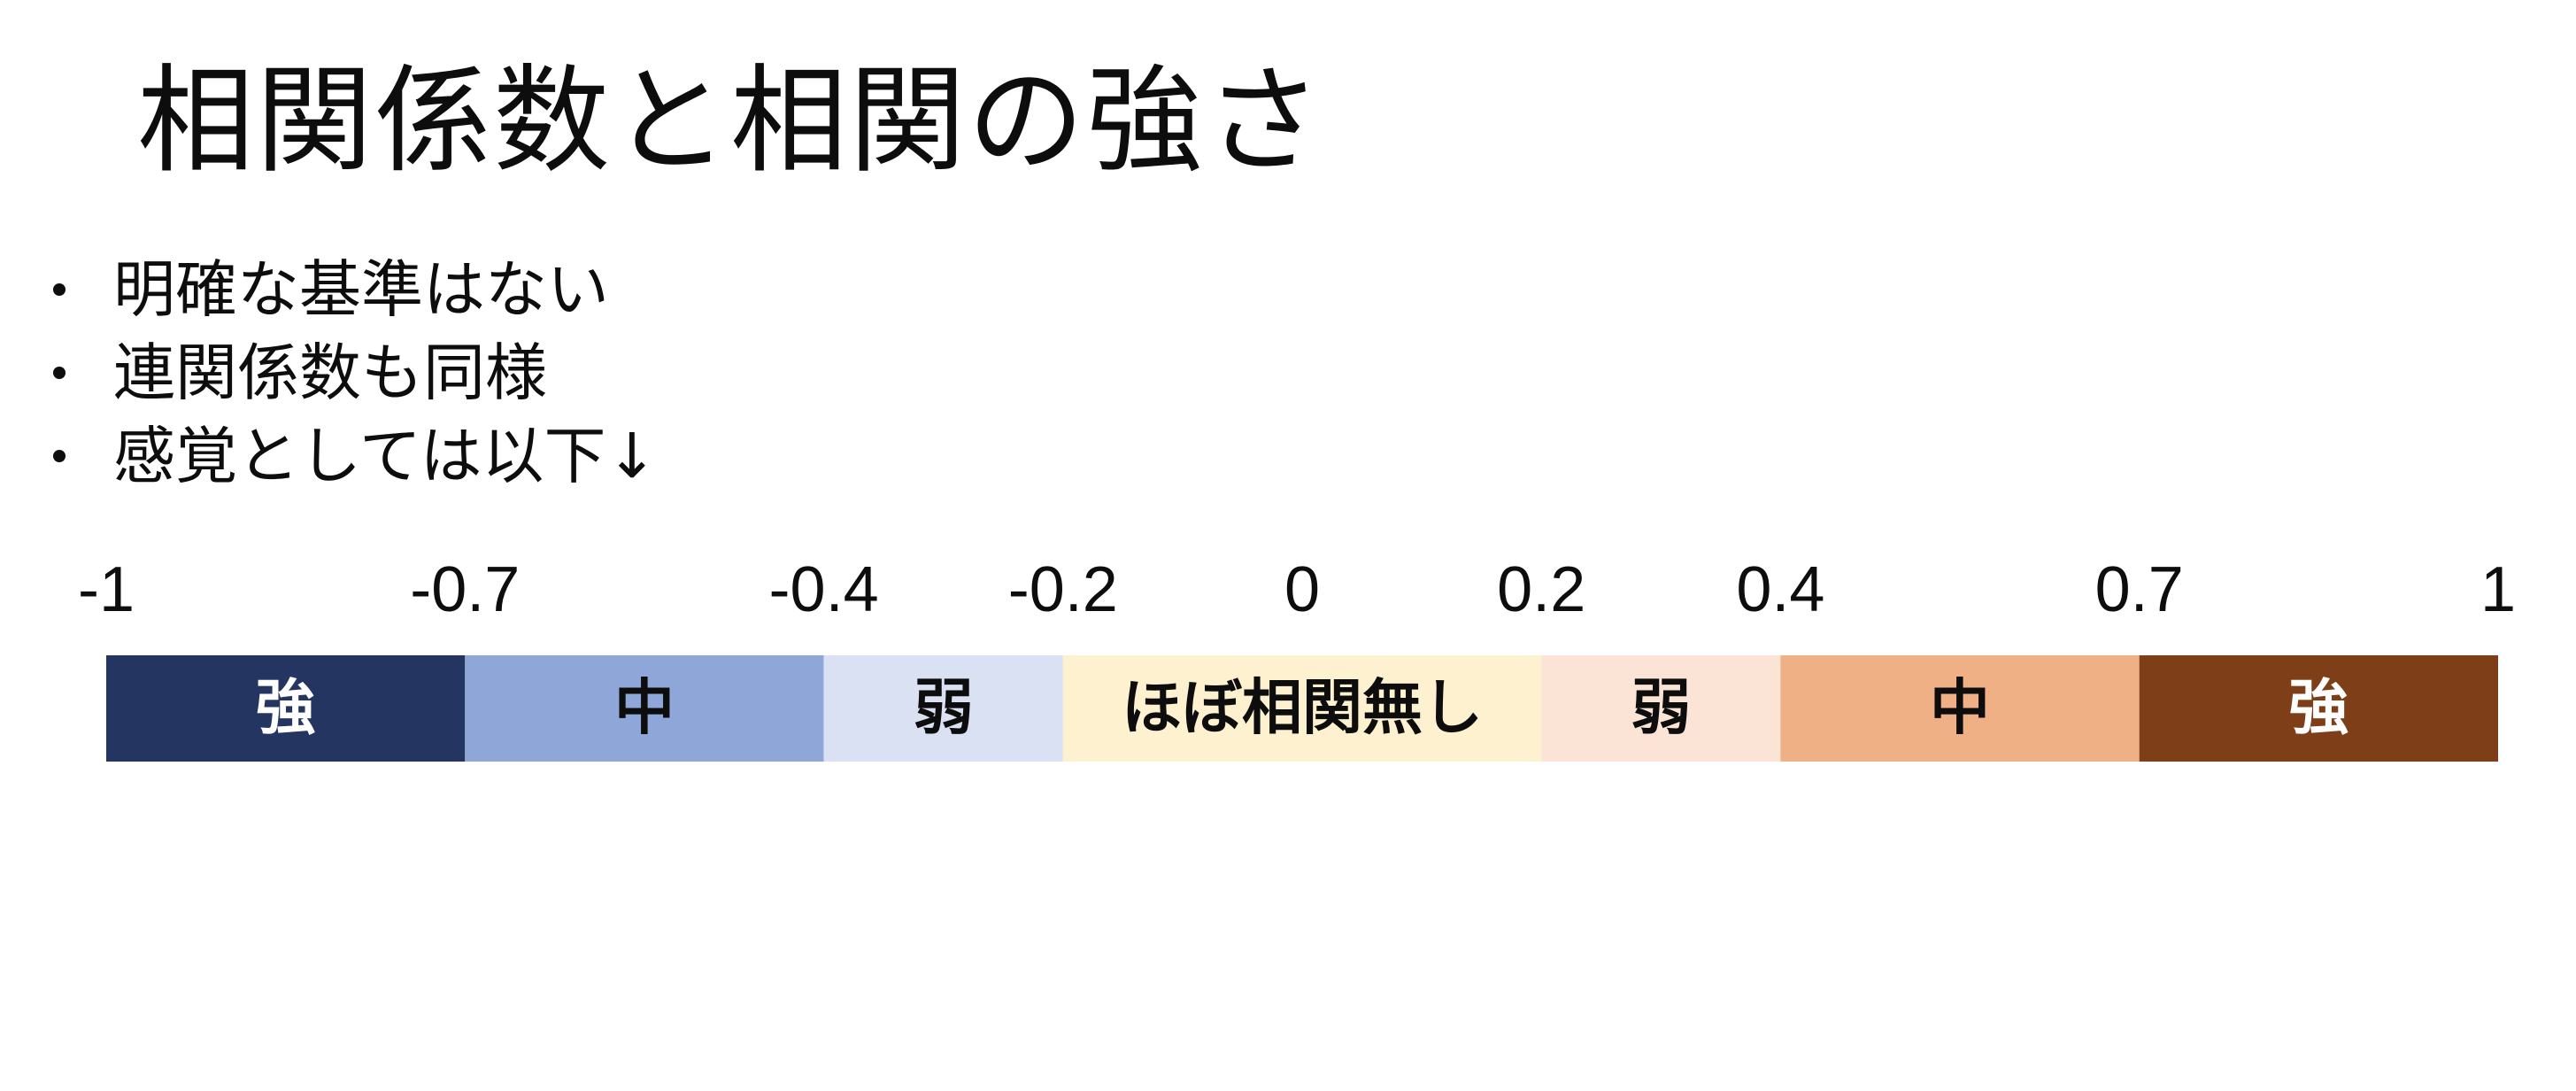 Image resolution: width=2576 pixels, height=1091 pixels. I want to click on scale-tick-label: -0.7, so click(465, 589).